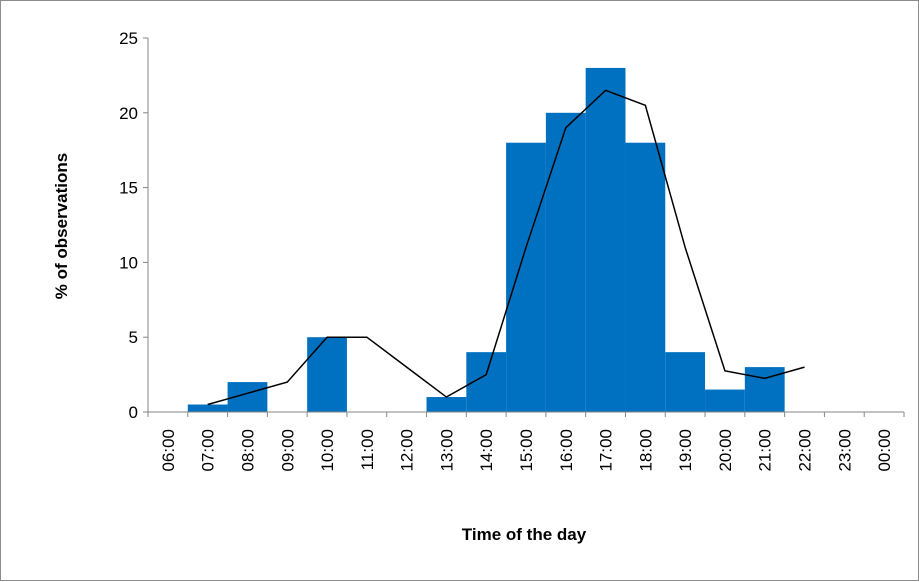  I want to click on y-tick-label-0: 0, so click(133, 412).